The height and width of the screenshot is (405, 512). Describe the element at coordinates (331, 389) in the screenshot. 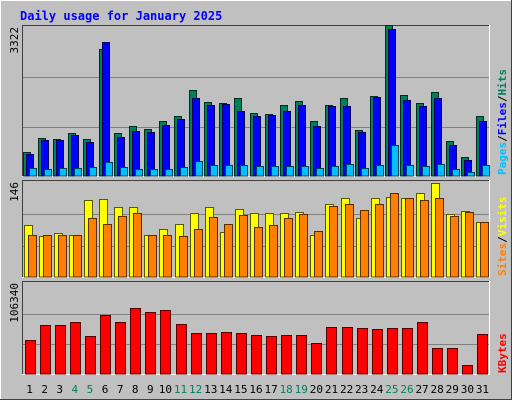

I see `x-tick-label-21: 21` at that location.